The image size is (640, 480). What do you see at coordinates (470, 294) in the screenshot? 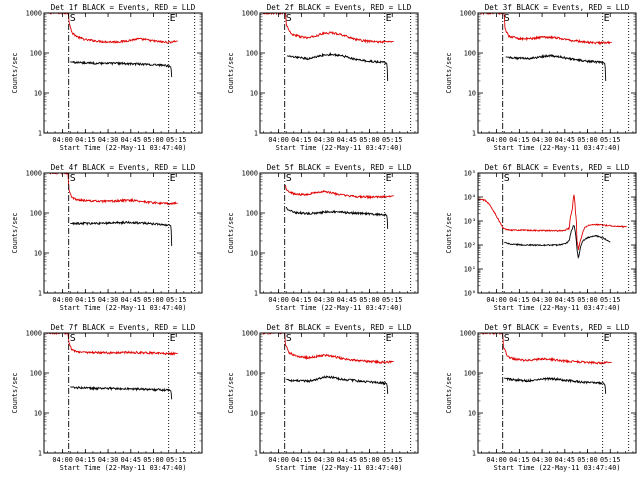
I see `y-tick-label: 10⁰` at bounding box center [470, 294].